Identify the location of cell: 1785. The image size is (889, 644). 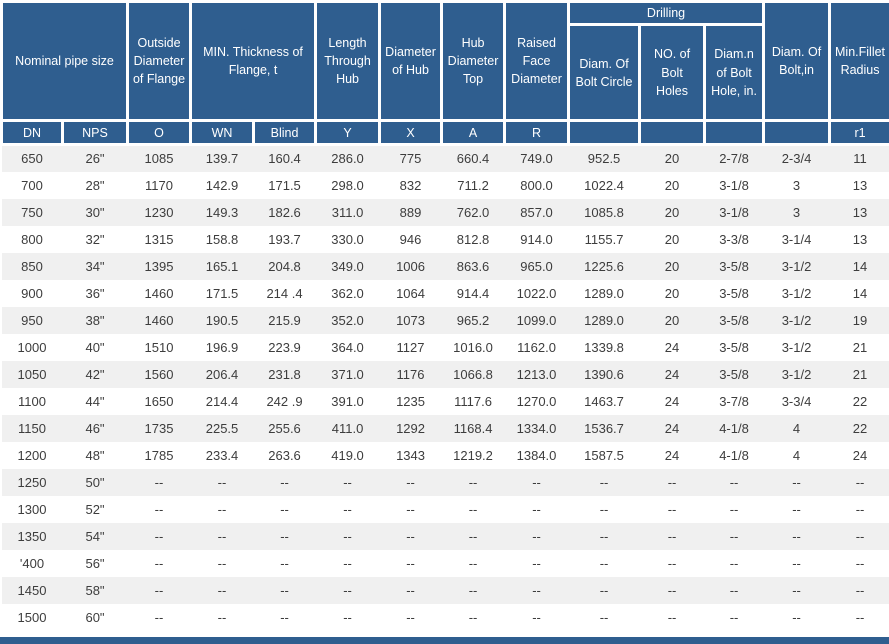
(159, 455).